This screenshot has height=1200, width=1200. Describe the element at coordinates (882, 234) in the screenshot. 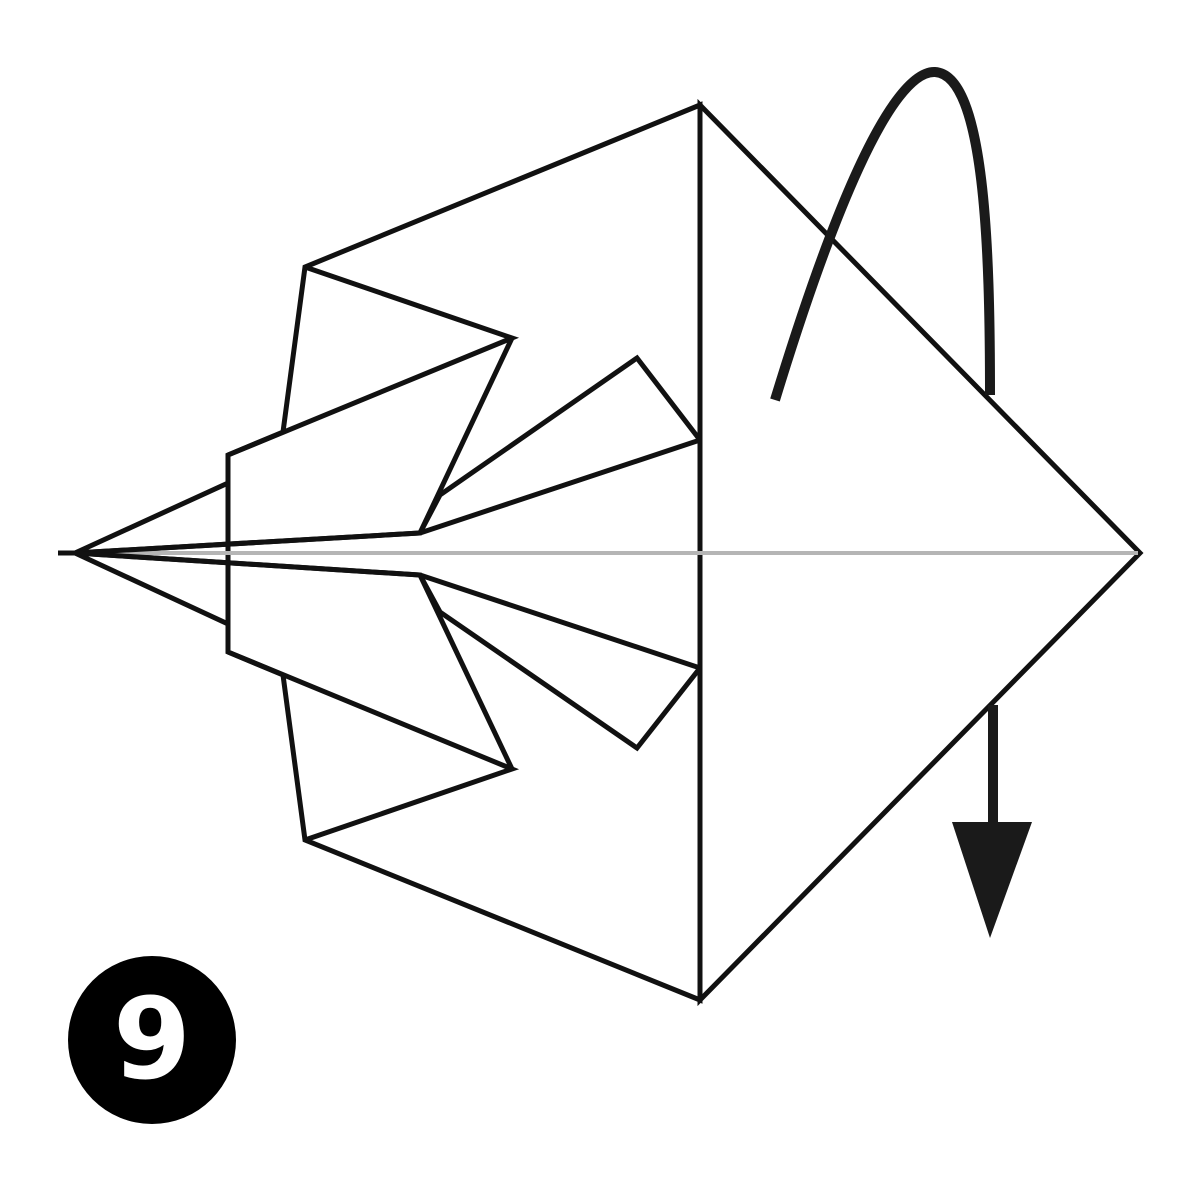

I see `mountain-fold-arrow` at that location.